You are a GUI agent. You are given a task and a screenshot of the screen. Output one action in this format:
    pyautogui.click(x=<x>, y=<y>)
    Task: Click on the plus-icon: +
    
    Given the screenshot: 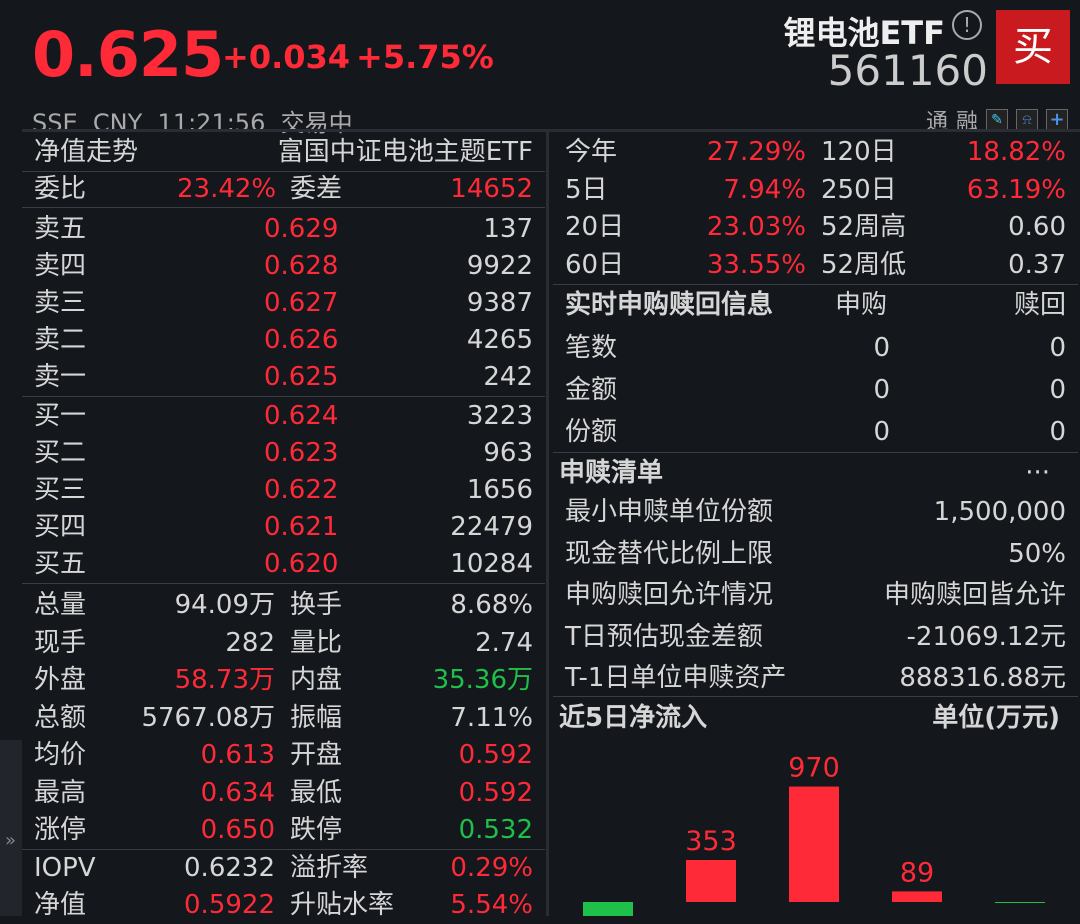 What is the action you would take?
    pyautogui.click(x=1057, y=120)
    